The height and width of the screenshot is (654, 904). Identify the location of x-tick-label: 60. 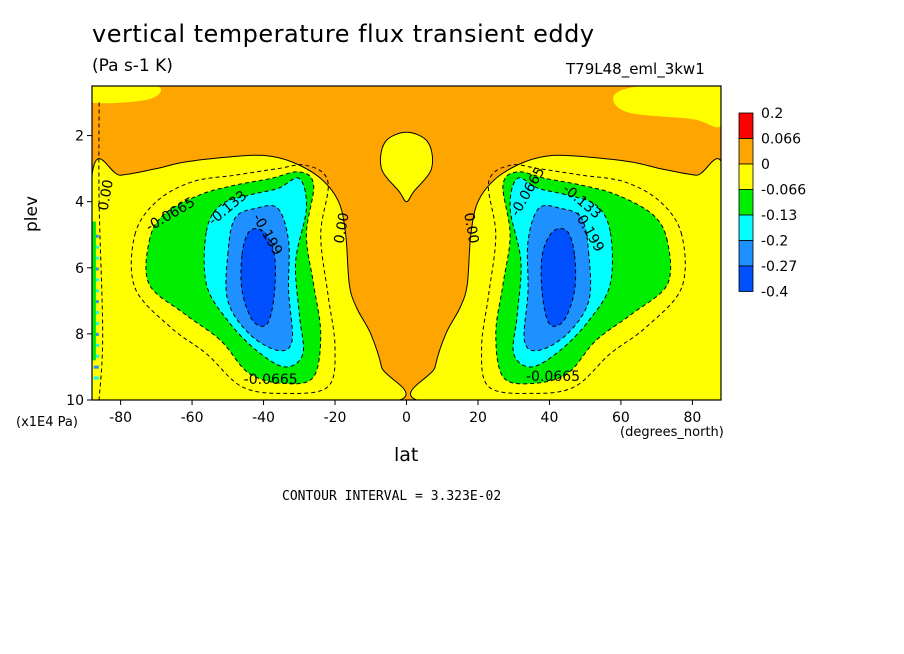
(621, 418).